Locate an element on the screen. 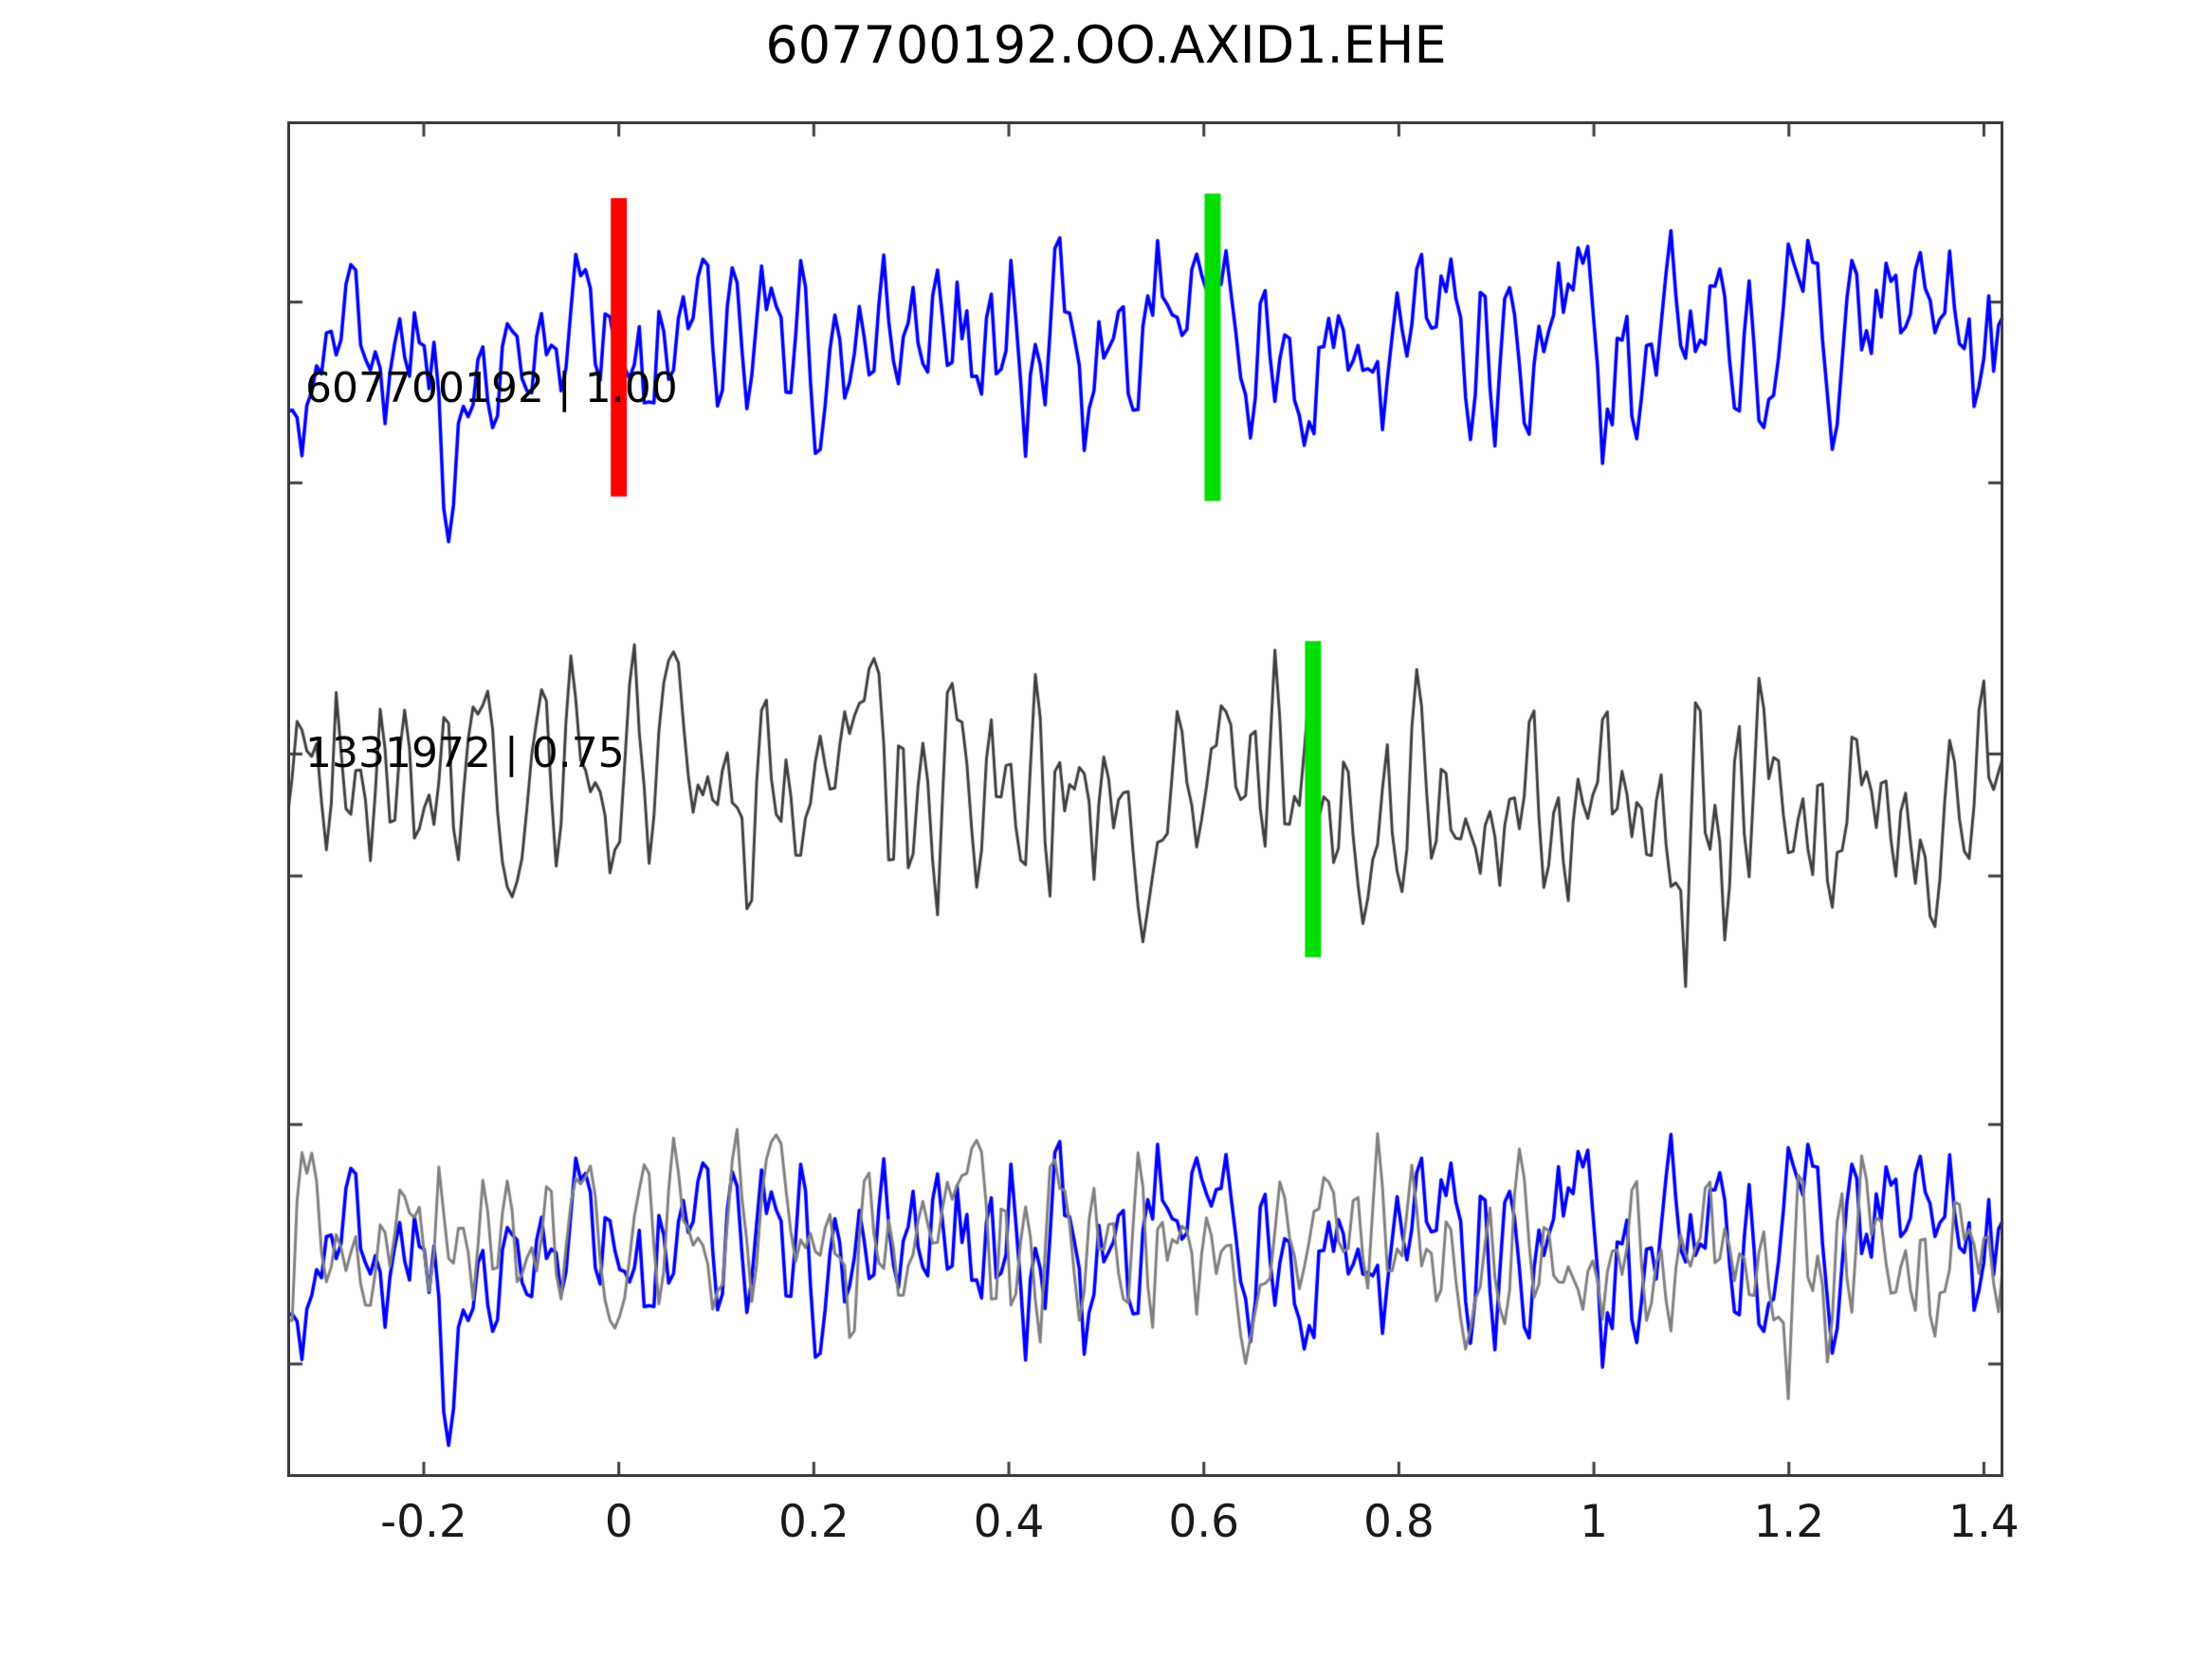 This screenshot has height=1659, width=2212. x-tick-label: 0 is located at coordinates (618, 1522).